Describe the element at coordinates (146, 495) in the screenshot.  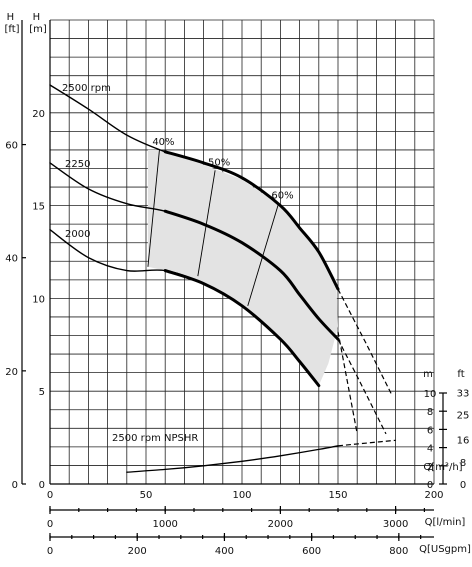
I see `tick-label-m3h: 50` at that location.